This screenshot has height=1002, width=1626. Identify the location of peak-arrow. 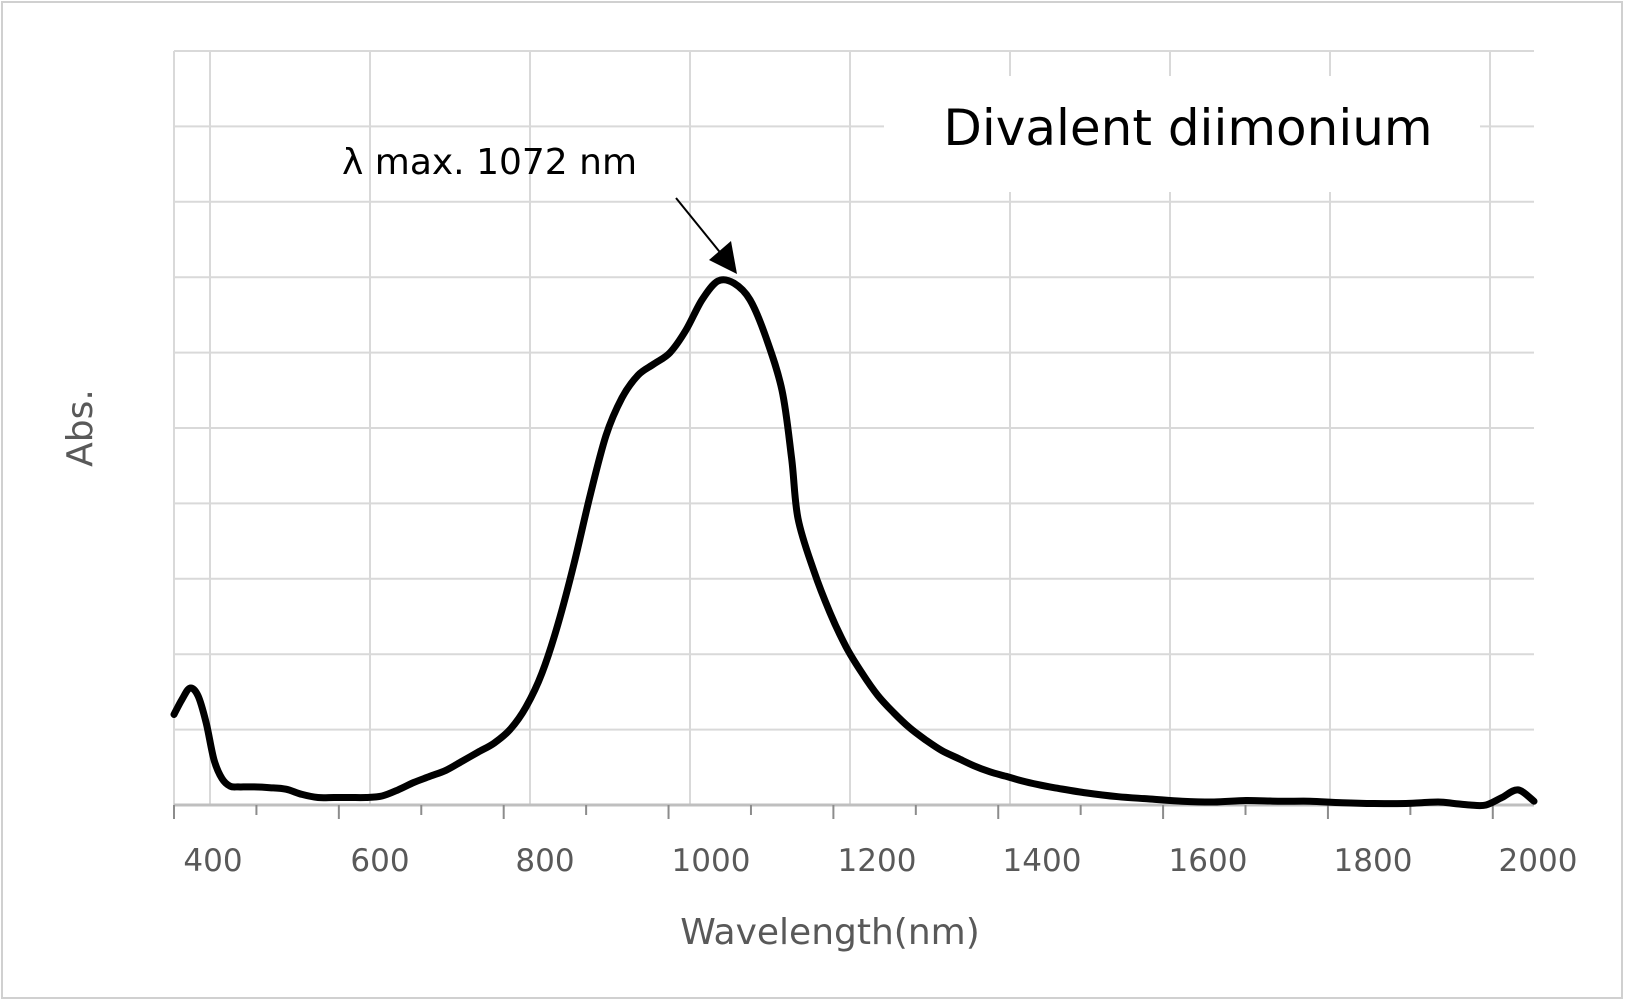
(706, 235).